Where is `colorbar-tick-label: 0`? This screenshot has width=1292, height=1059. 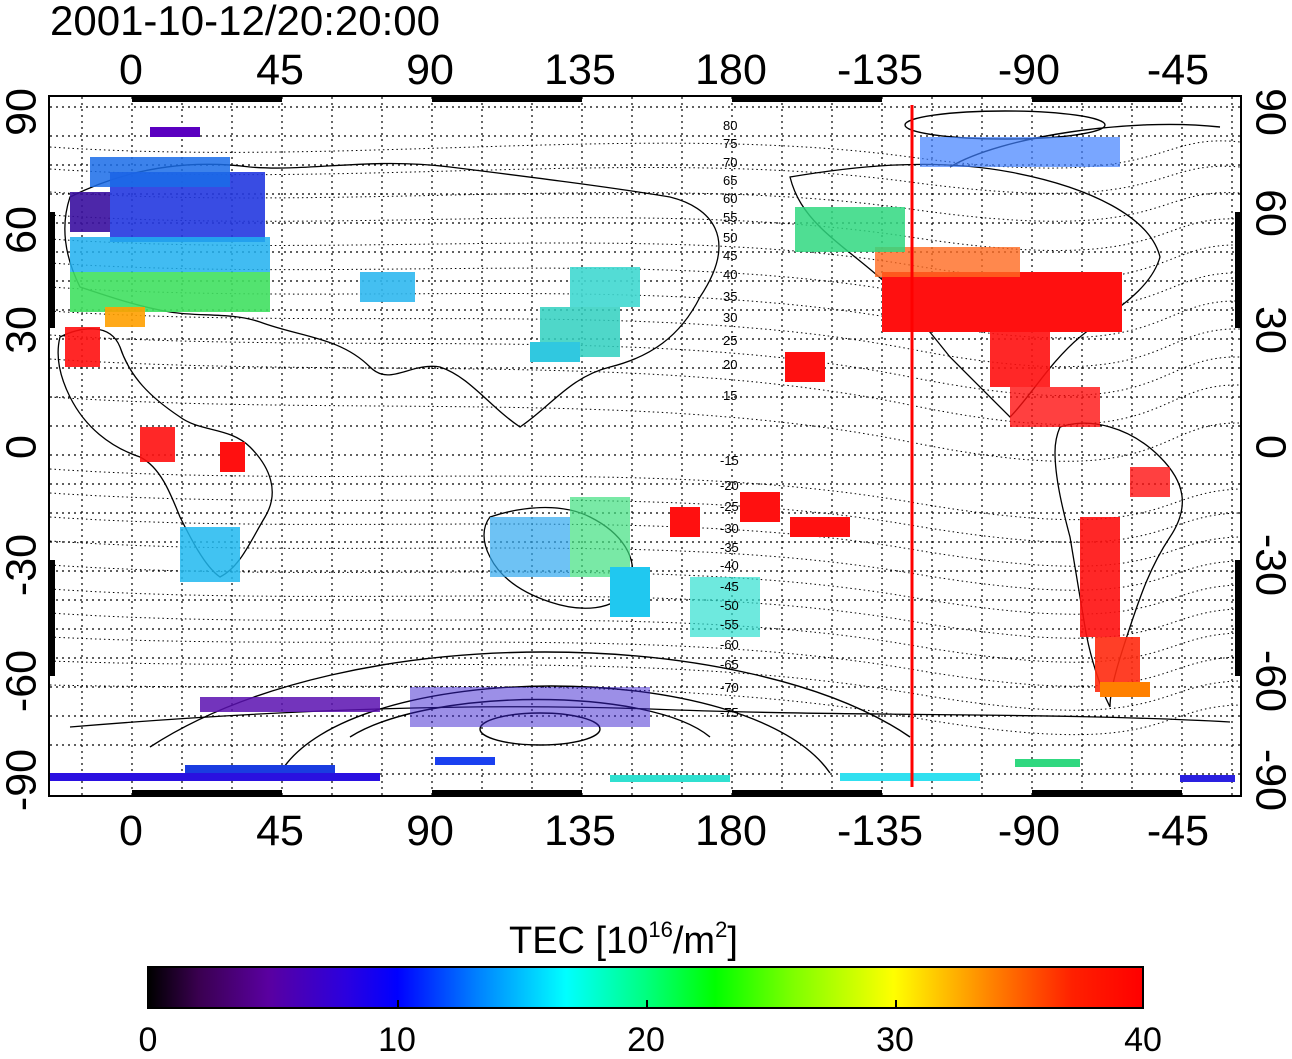 colorbar-tick-label: 0 is located at coordinates (148, 1040).